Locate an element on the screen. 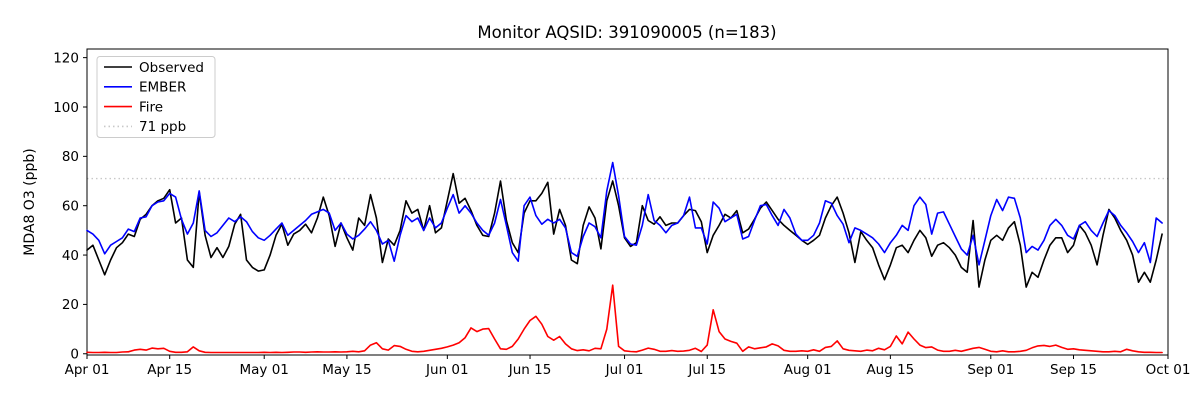  x-tick-label: Oct 01 is located at coordinates (1168, 370).